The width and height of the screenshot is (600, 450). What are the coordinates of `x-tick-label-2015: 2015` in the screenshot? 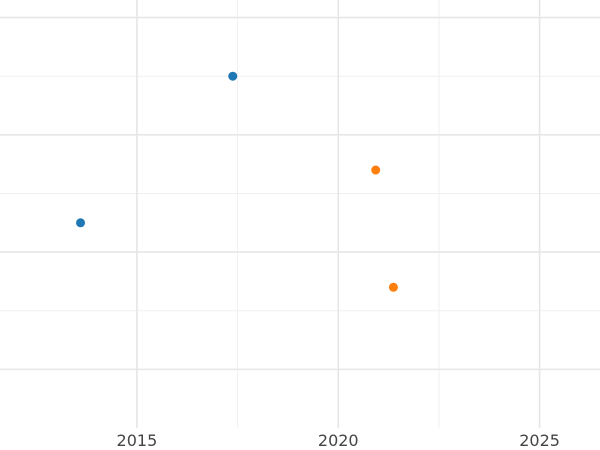 It's located at (137, 440).